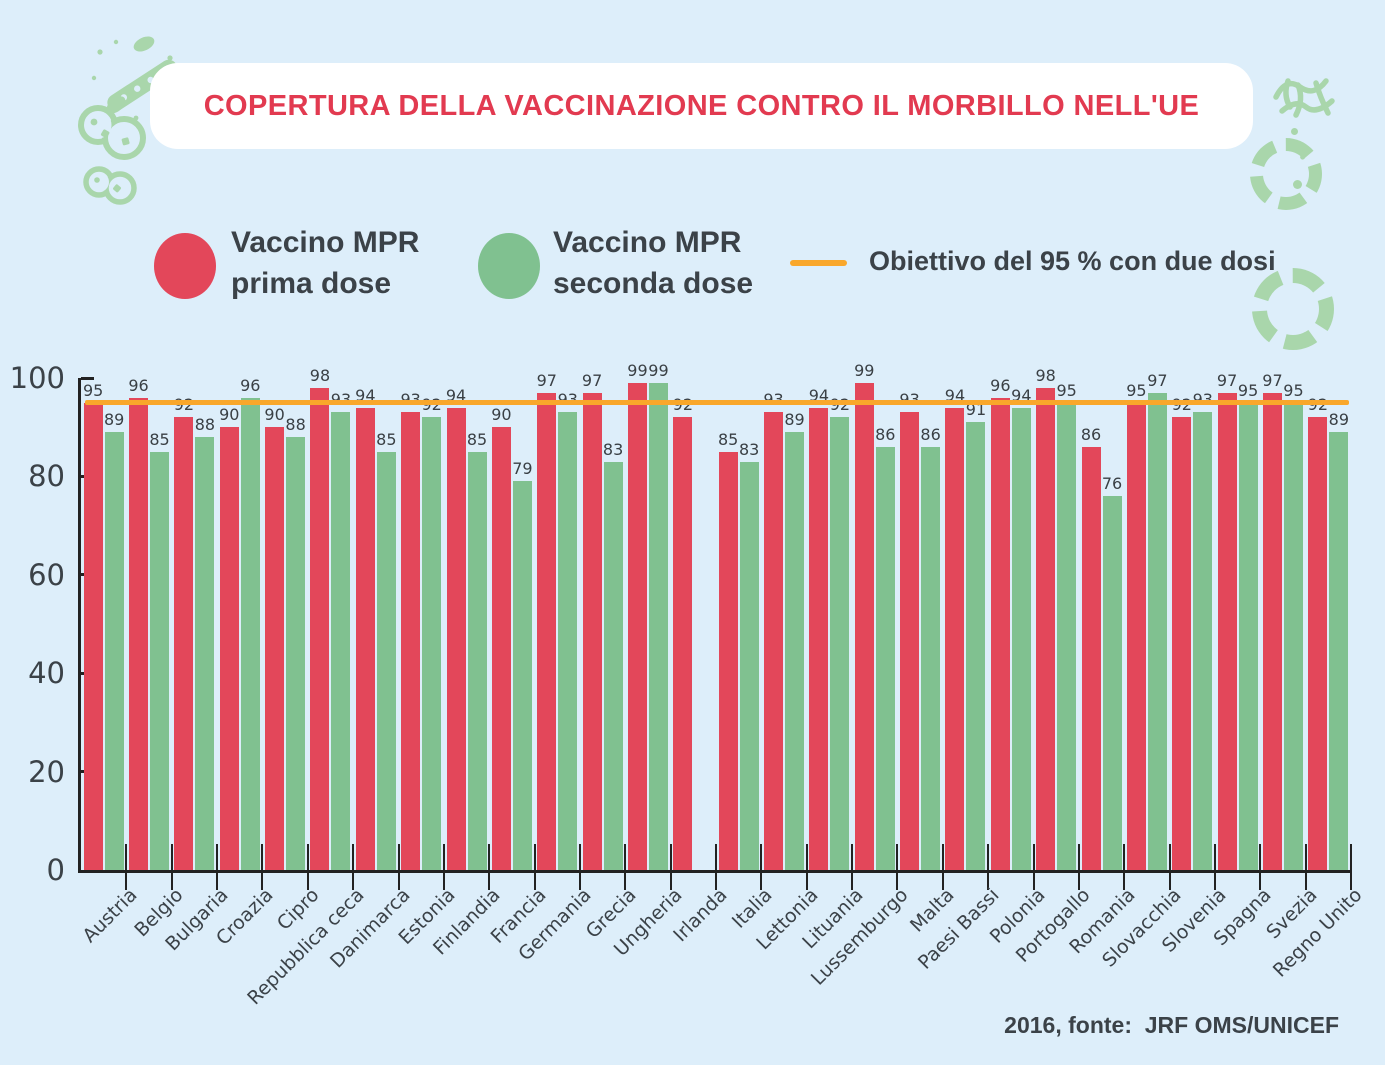 This screenshot has width=1385, height=1071. I want to click on bar-romania-prima-dose, so click(1091, 658).